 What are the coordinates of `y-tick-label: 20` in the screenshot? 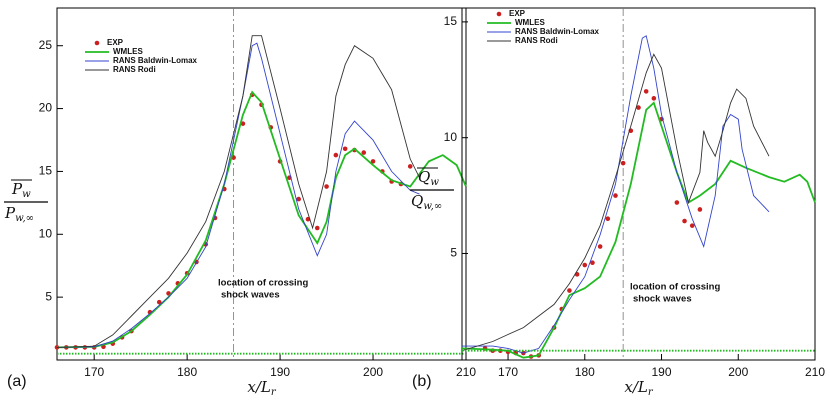 It's located at (46, 108).